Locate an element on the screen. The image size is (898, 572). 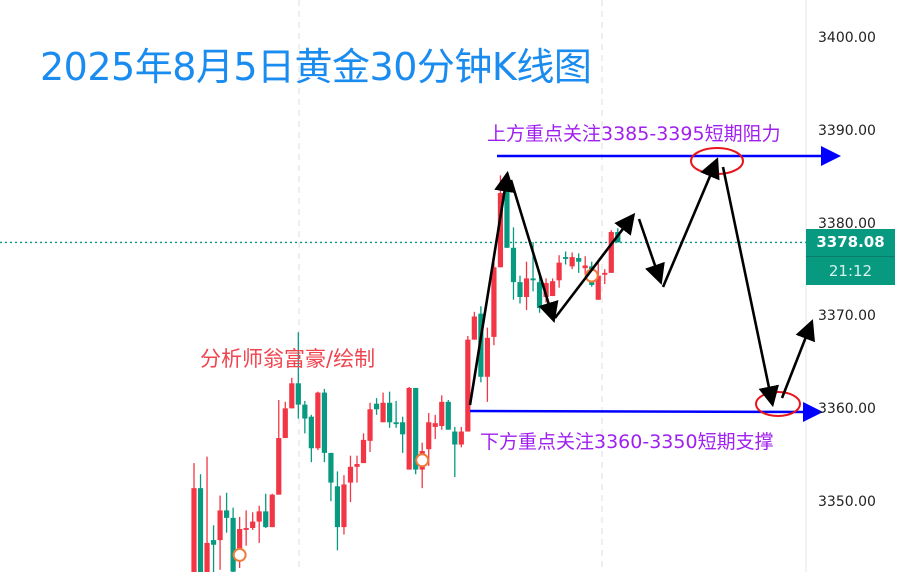
resistance-annotation: 上方重点关注3385-3395短期阻力 is located at coordinates (634, 134).